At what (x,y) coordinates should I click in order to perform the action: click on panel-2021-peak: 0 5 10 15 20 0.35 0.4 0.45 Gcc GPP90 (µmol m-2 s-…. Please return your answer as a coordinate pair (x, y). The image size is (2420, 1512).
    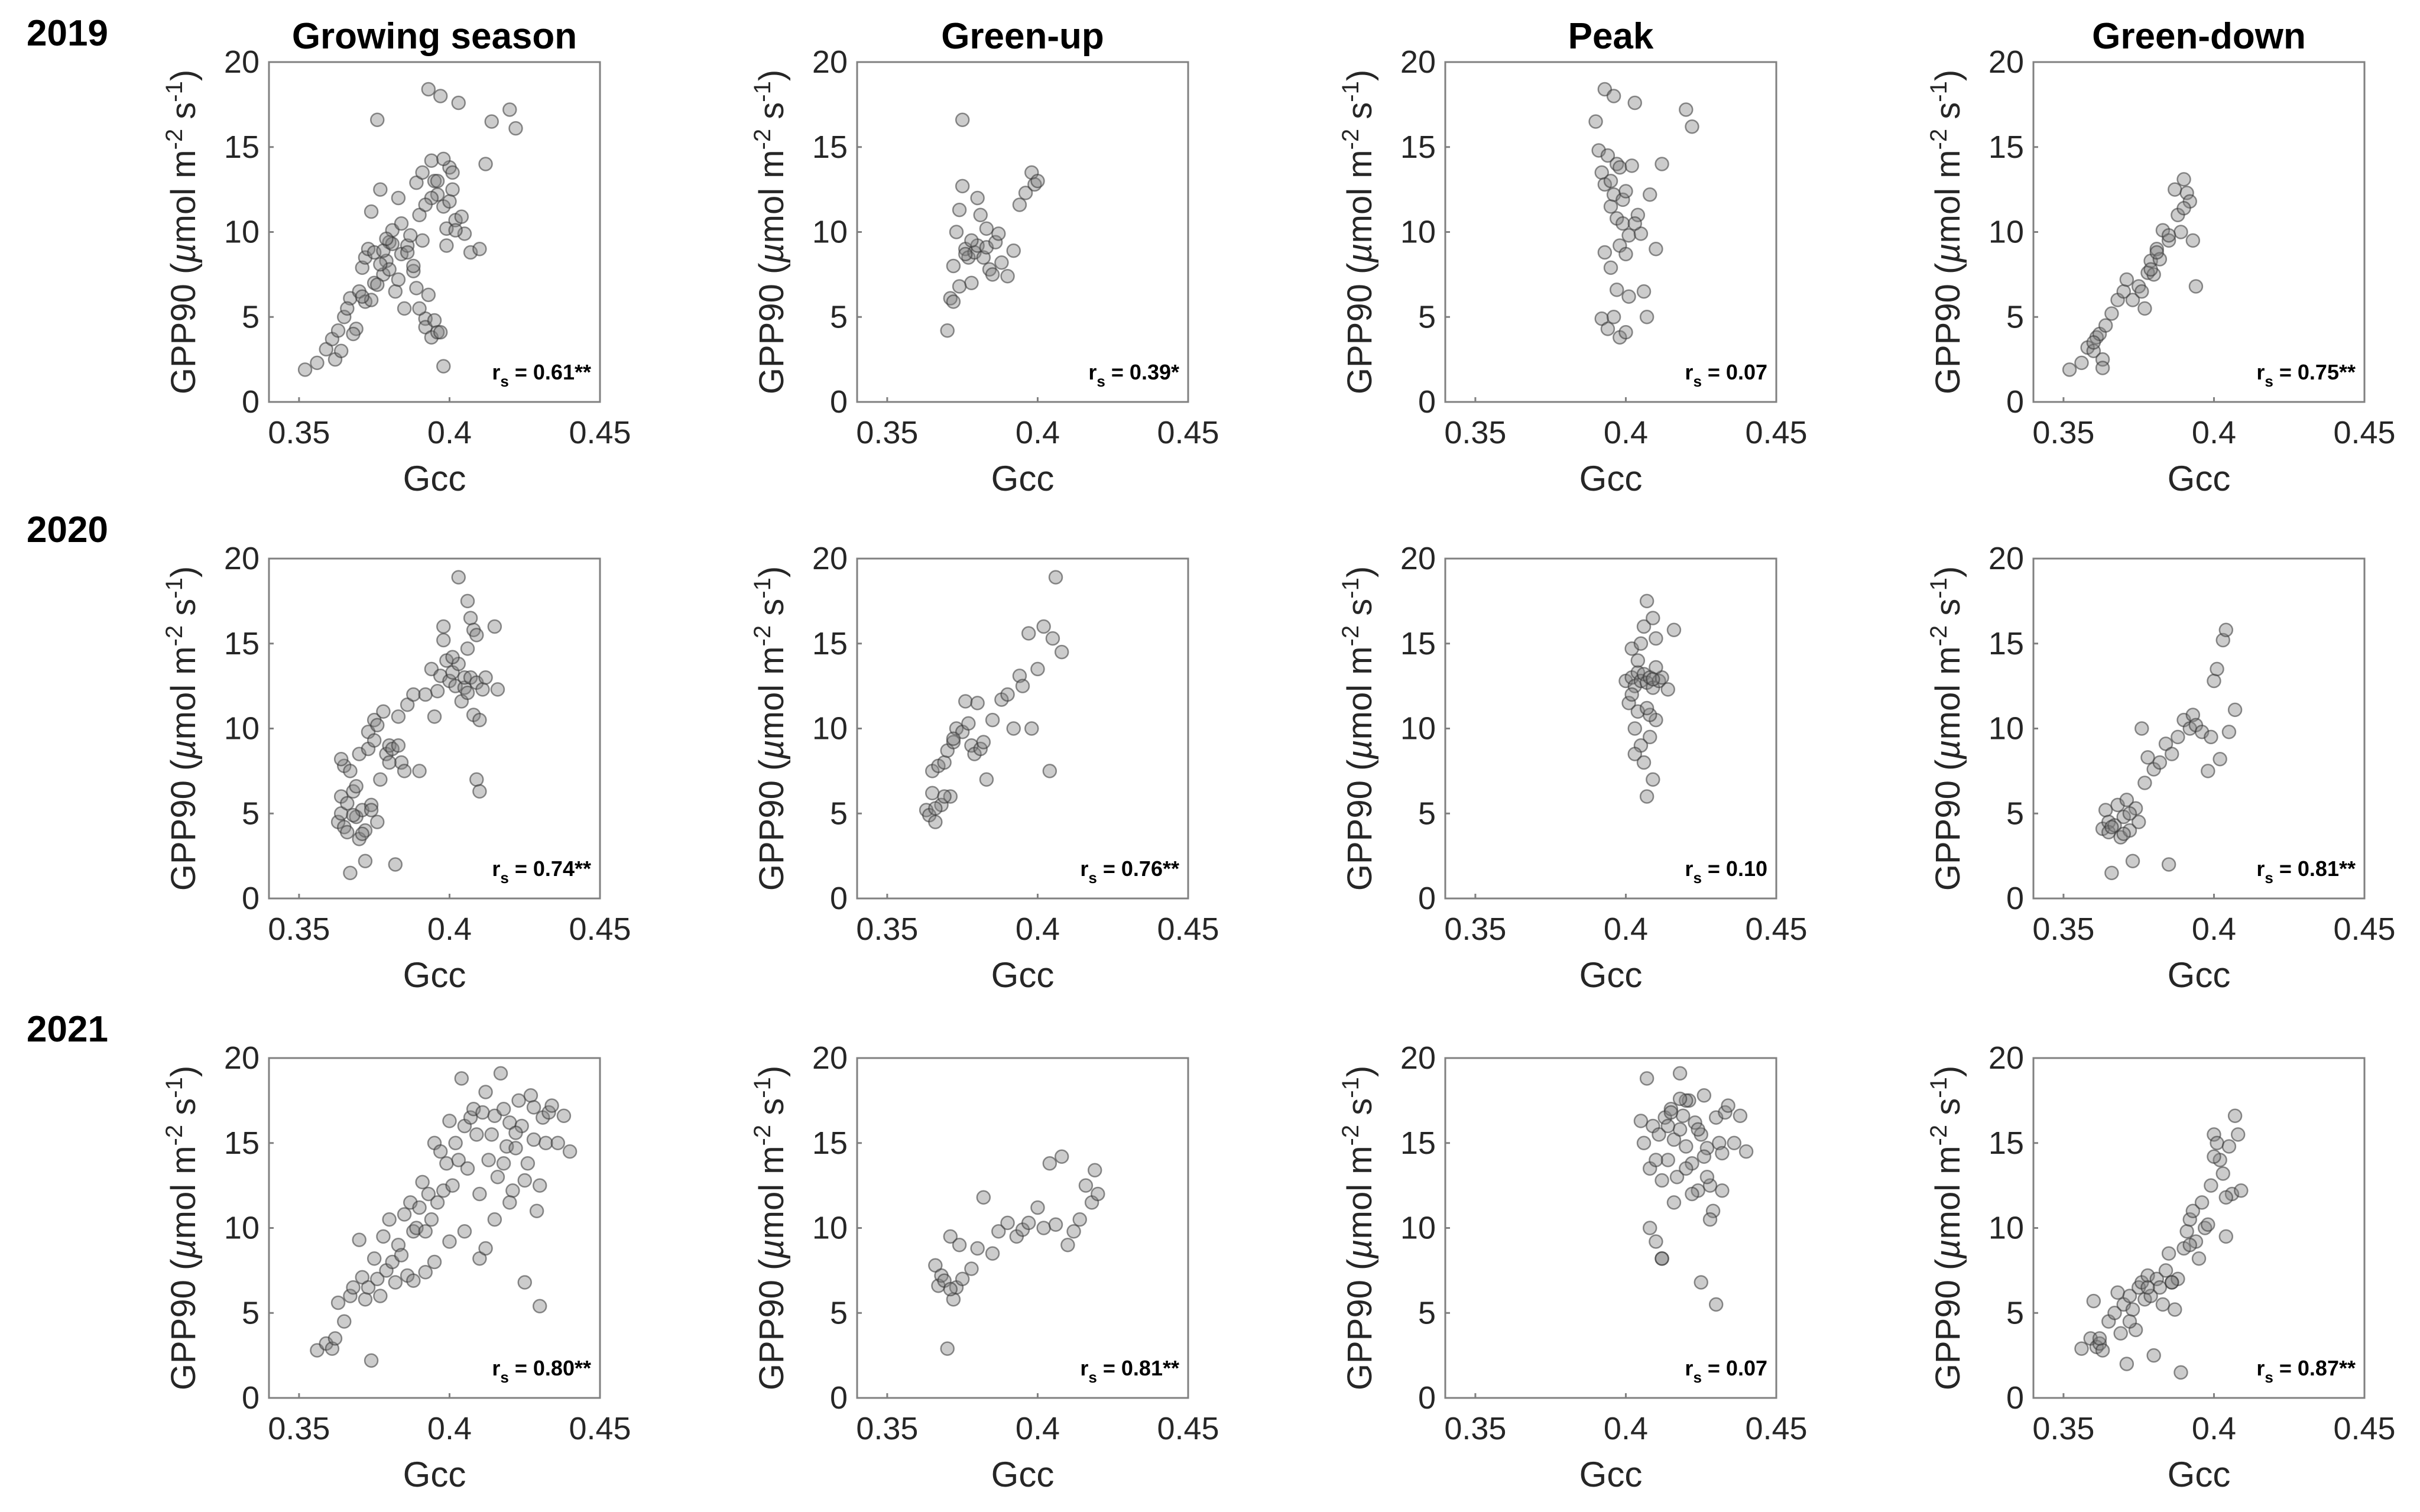
    Looking at the image, I should click on (1573, 1267).